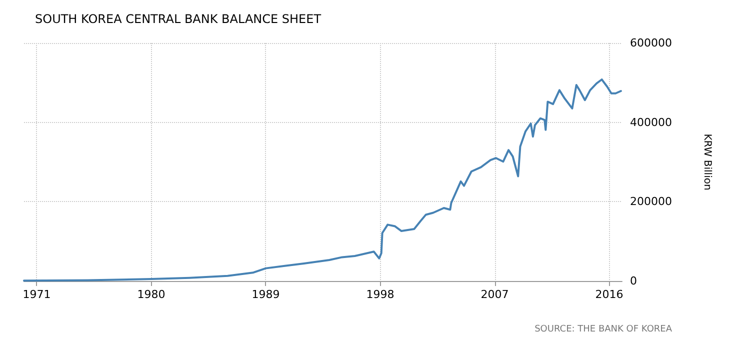 The height and width of the screenshot is (340, 730). What do you see at coordinates (651, 122) in the screenshot?
I see `y-tick-label: 400000` at bounding box center [651, 122].